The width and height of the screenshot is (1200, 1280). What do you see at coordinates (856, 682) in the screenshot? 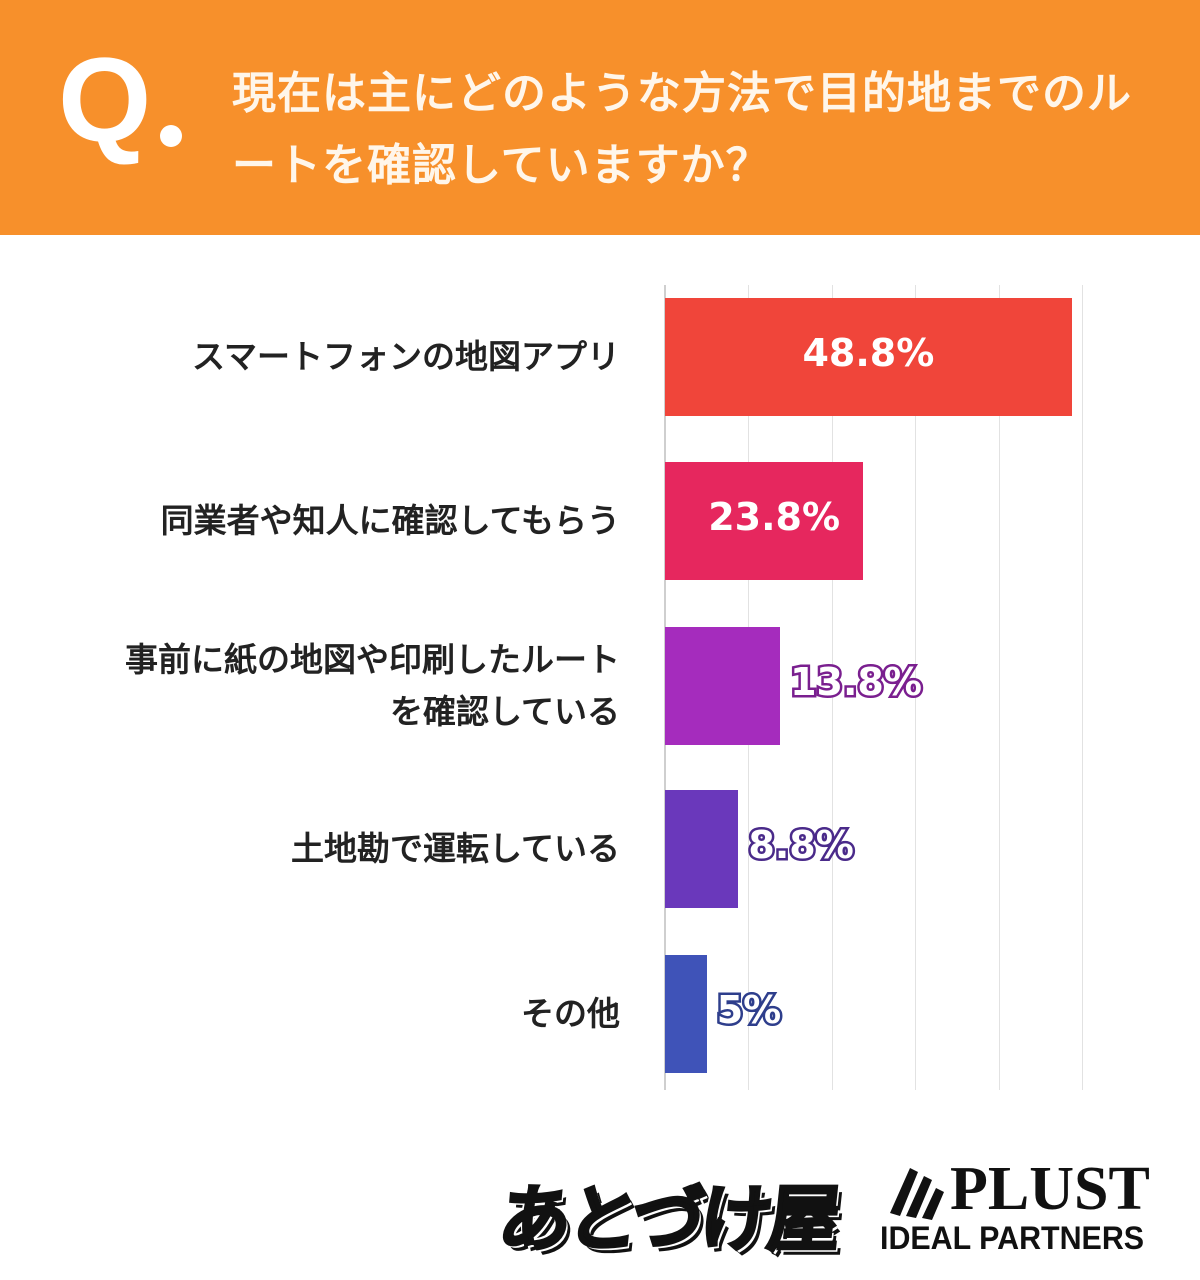
I see `value-label: 13.8%` at bounding box center [856, 682].